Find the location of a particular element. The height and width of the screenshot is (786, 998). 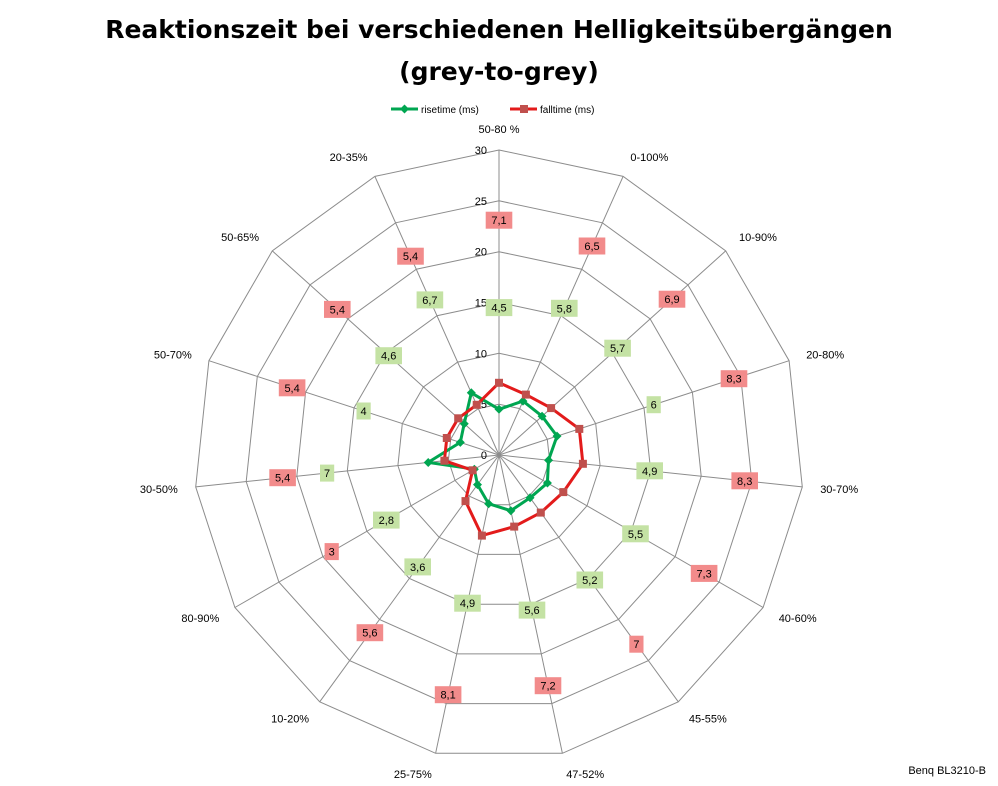

tick-label: 5 is located at coordinates (484, 405).